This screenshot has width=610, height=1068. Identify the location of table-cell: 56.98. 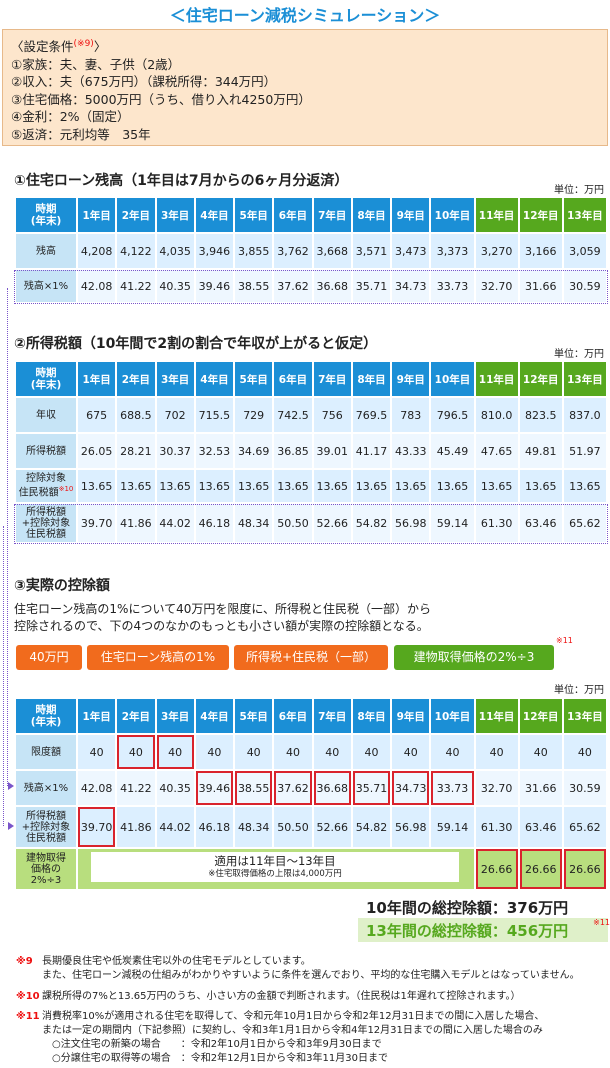
(411, 827).